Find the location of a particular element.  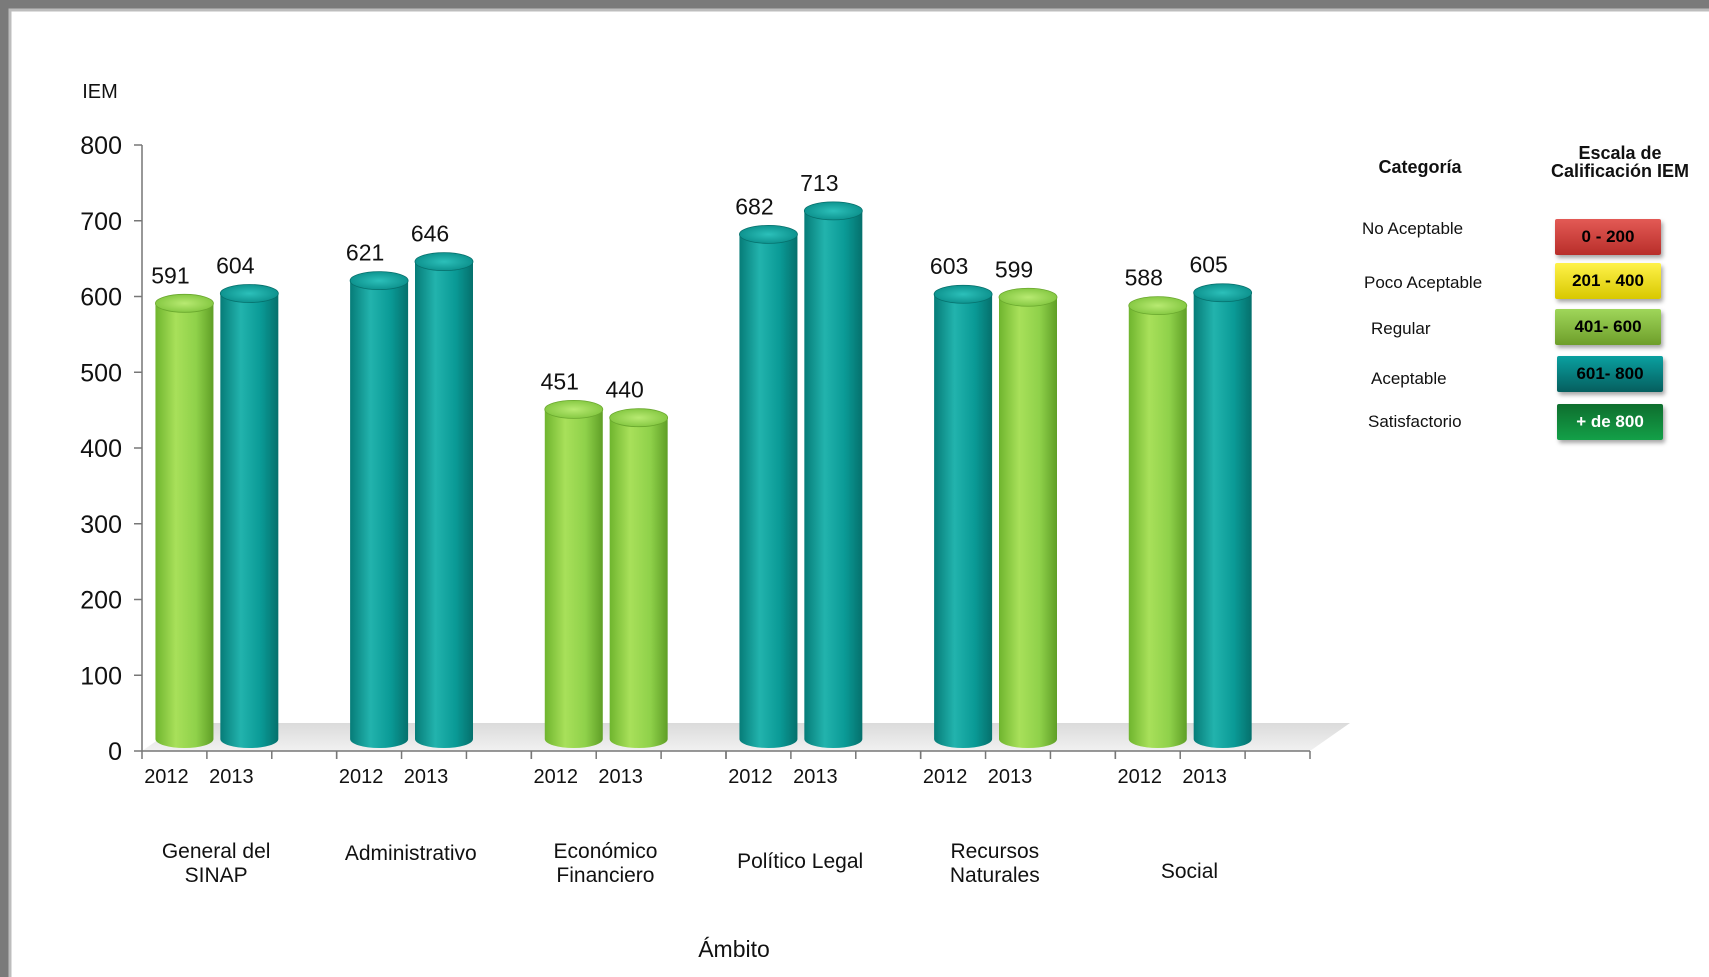

y-tick-label: 300 is located at coordinates (101, 525).